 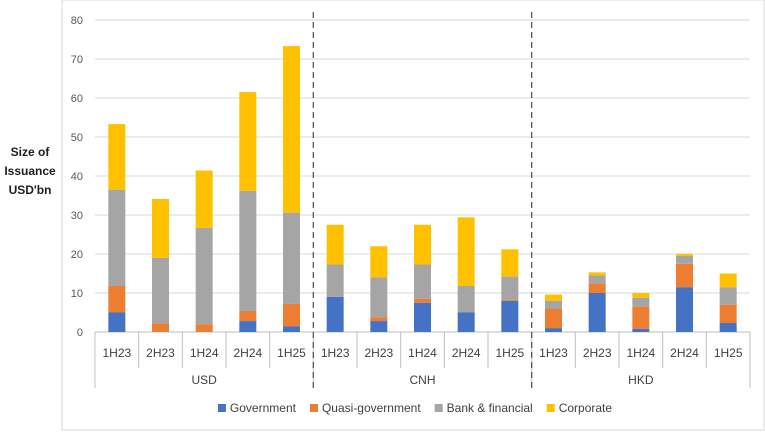 I want to click on legend-label-quasi-government: Quasi-government, so click(x=371, y=408).